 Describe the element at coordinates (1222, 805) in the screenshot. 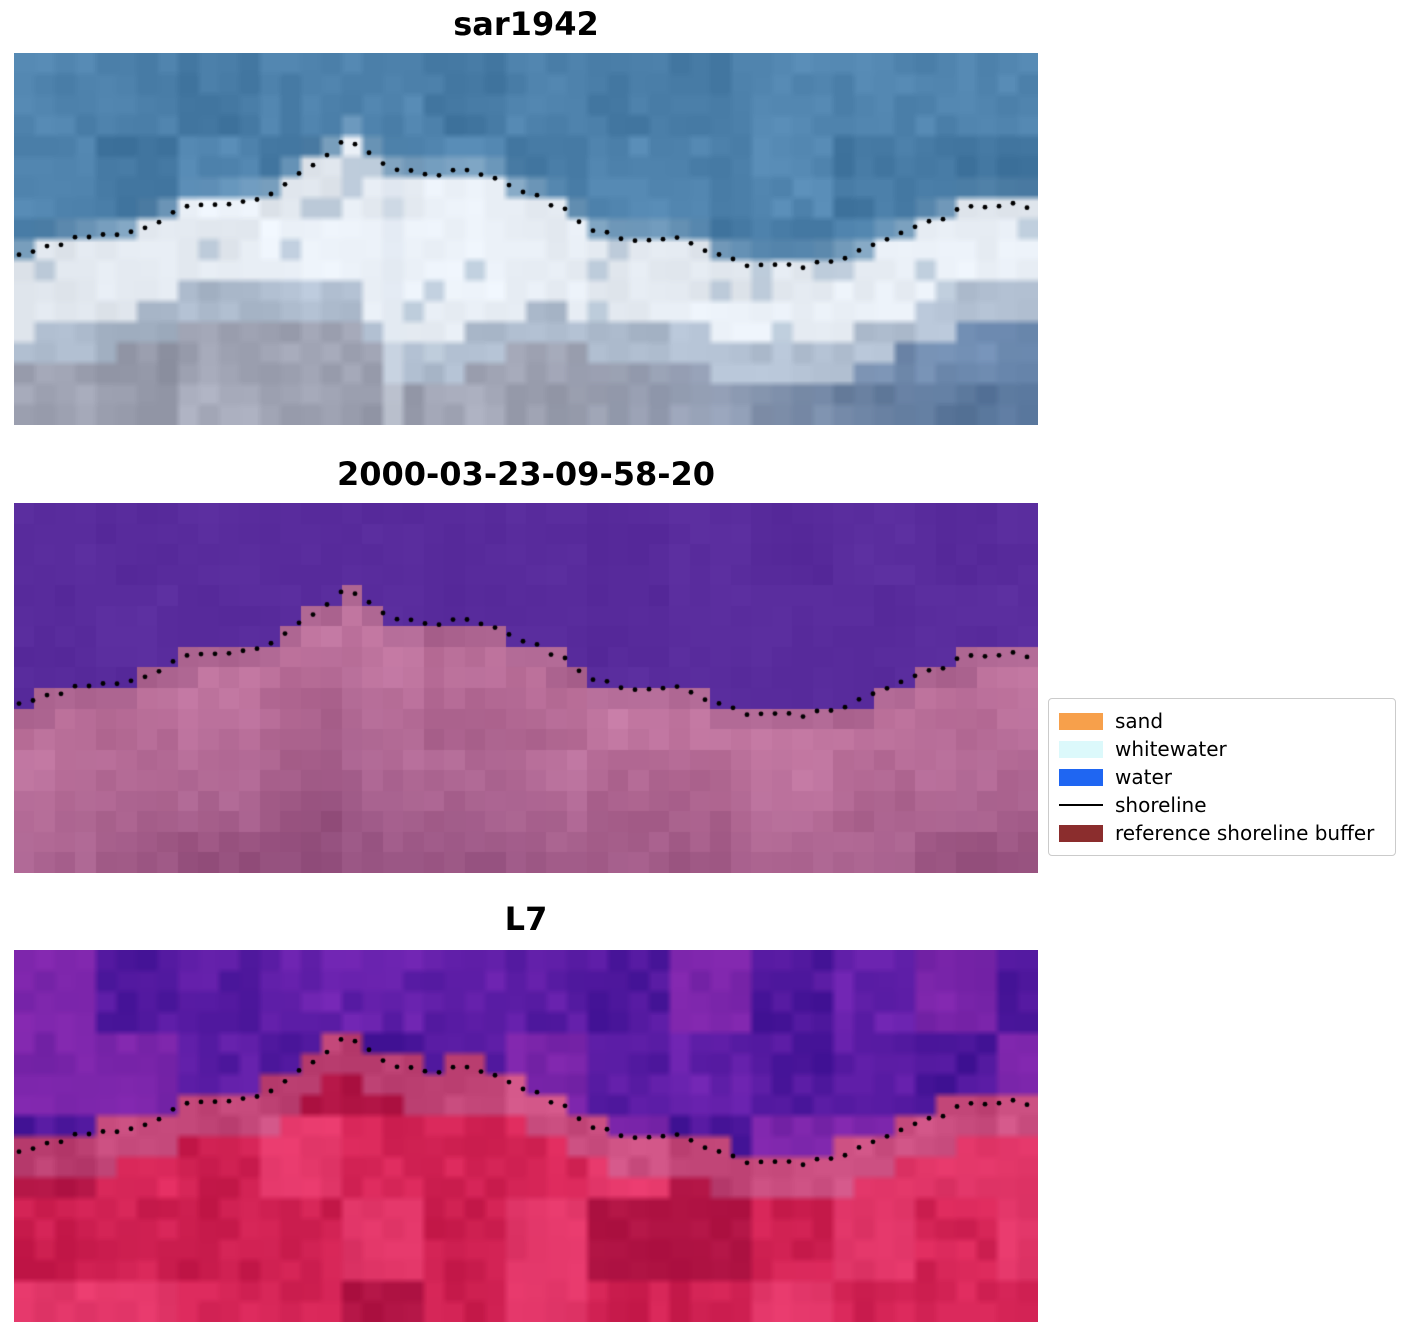

I see `legend-item-shoreline: shoreline` at that location.